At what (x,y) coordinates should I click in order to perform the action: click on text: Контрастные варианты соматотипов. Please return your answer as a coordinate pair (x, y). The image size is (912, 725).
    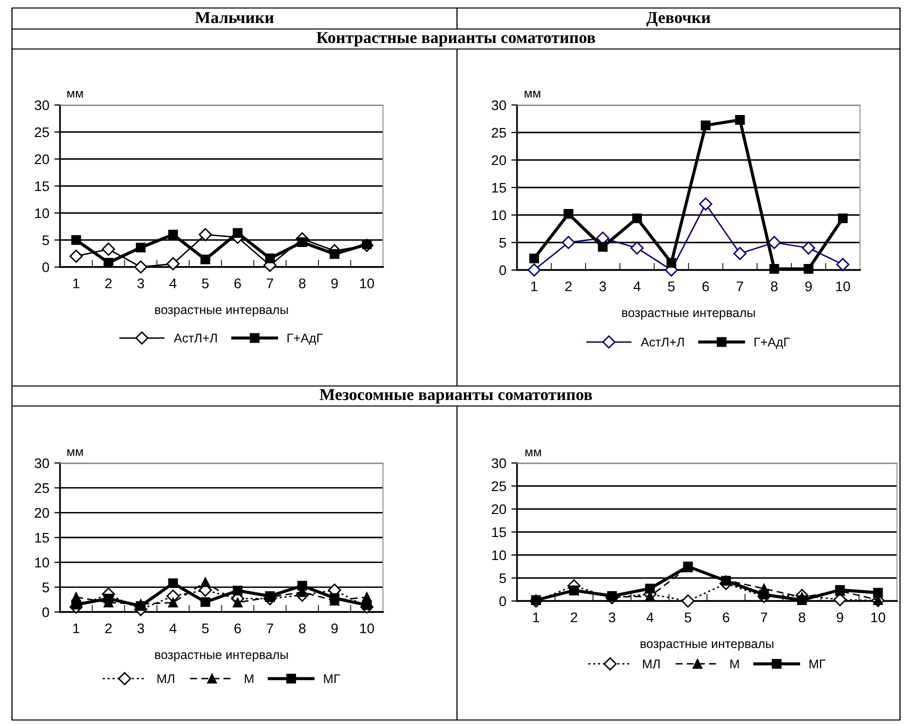
    Looking at the image, I should click on (456, 39).